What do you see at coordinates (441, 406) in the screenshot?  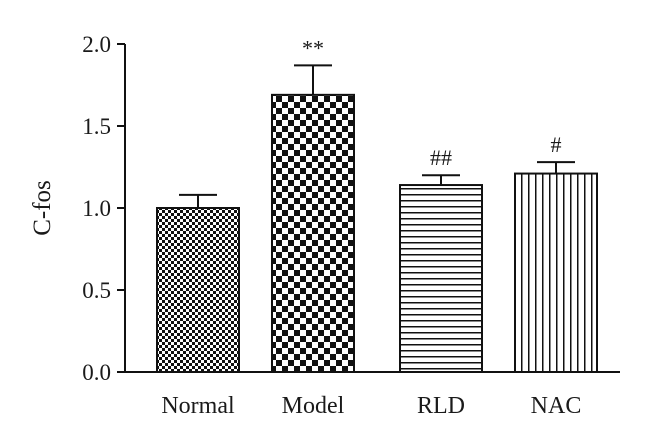 I see `x-tick-label: RLD` at bounding box center [441, 406].